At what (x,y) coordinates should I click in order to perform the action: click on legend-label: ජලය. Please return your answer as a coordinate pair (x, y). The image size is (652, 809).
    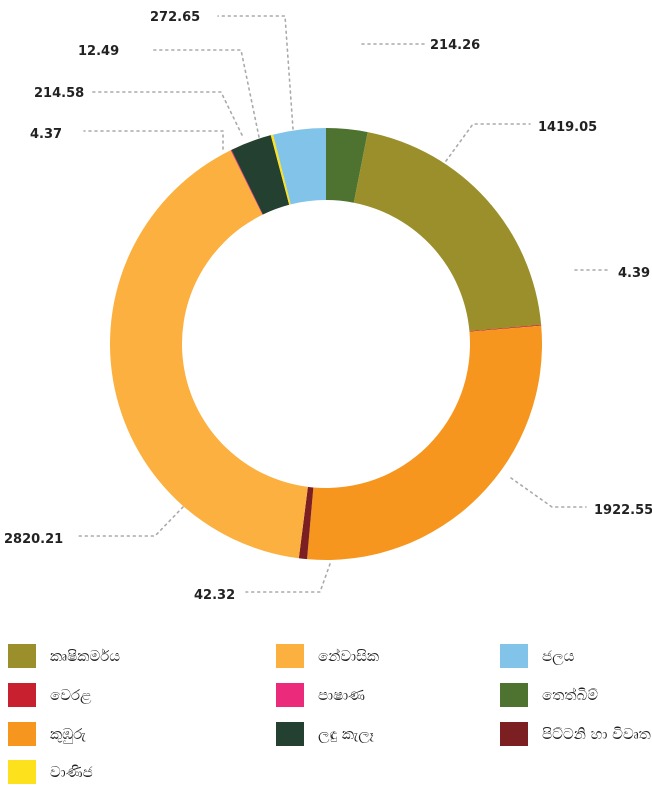
    Looking at the image, I should click on (558, 656).